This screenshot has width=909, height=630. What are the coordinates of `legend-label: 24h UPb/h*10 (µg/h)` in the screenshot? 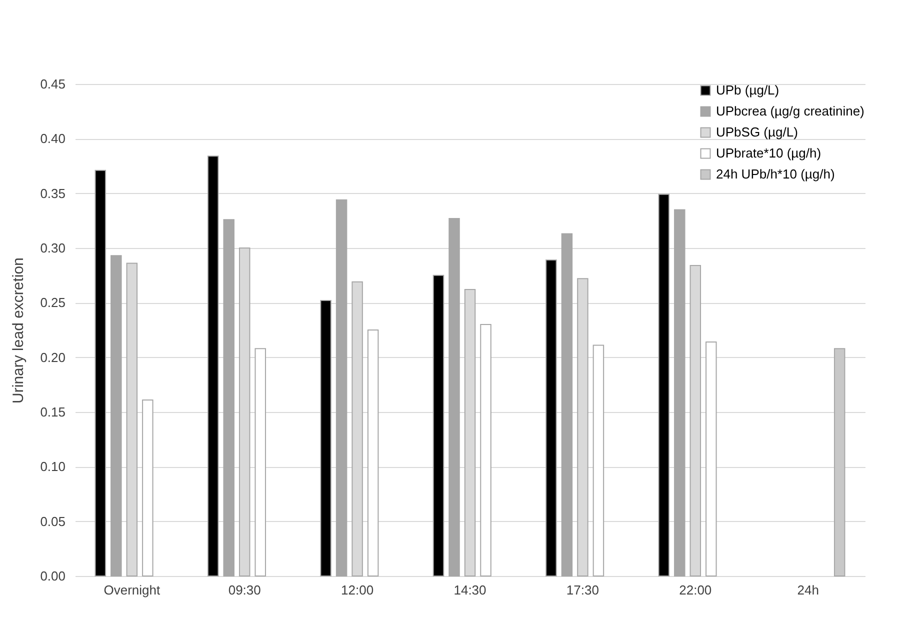 It's located at (775, 174).